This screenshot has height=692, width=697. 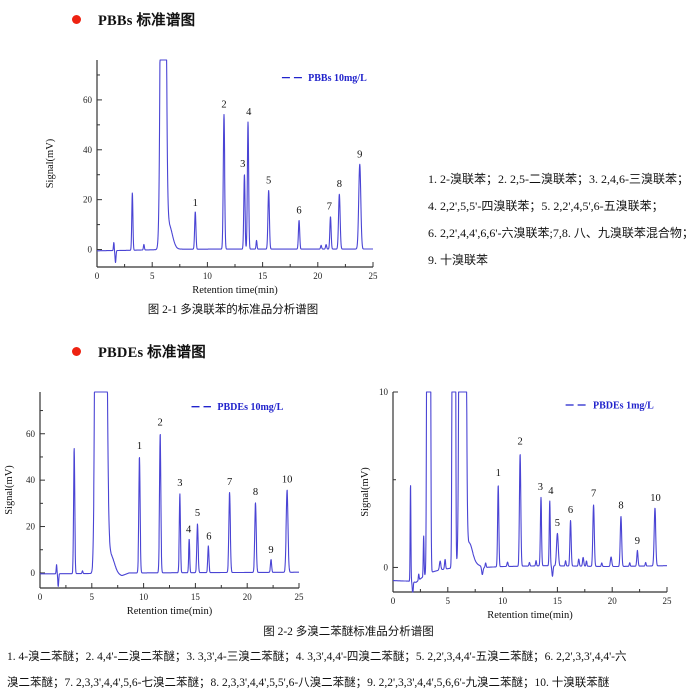 I want to click on svg-text: PBDEs 10mg/L, so click(x=250, y=407).